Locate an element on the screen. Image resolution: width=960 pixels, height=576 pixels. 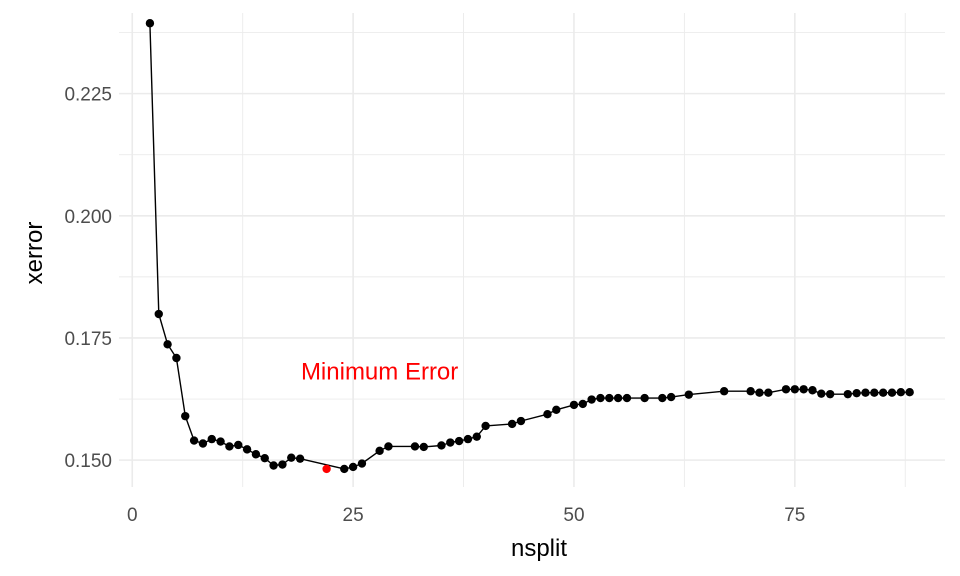
x-tick-label: 0 is located at coordinates (132, 515).